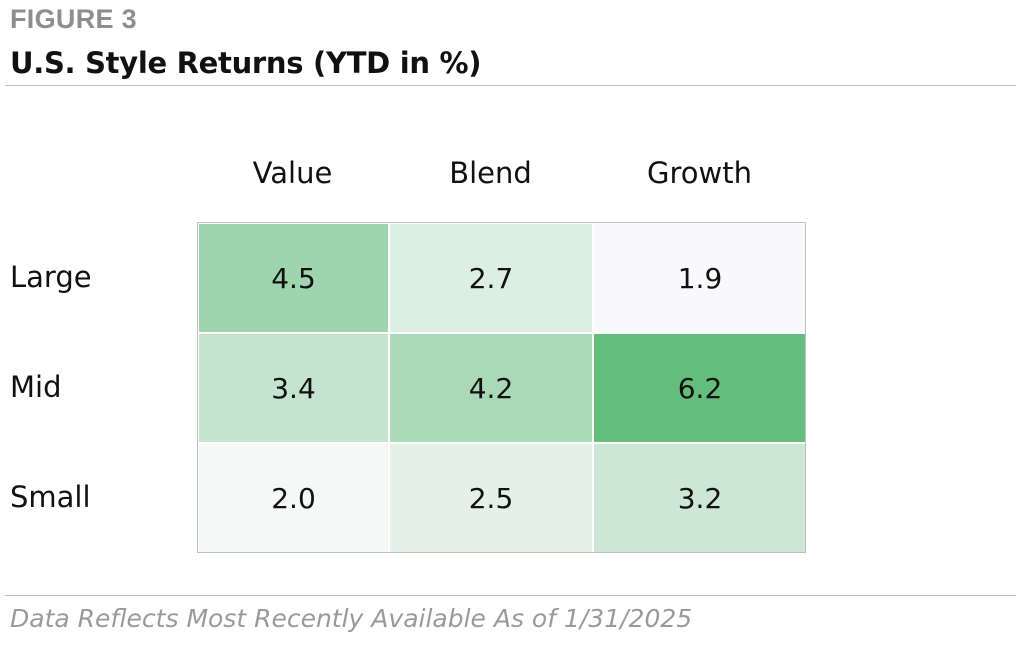 The width and height of the screenshot is (1024, 655). Describe the element at coordinates (699, 278) in the screenshot. I see `heatmap-cell-large-growth: 1.9` at that location.